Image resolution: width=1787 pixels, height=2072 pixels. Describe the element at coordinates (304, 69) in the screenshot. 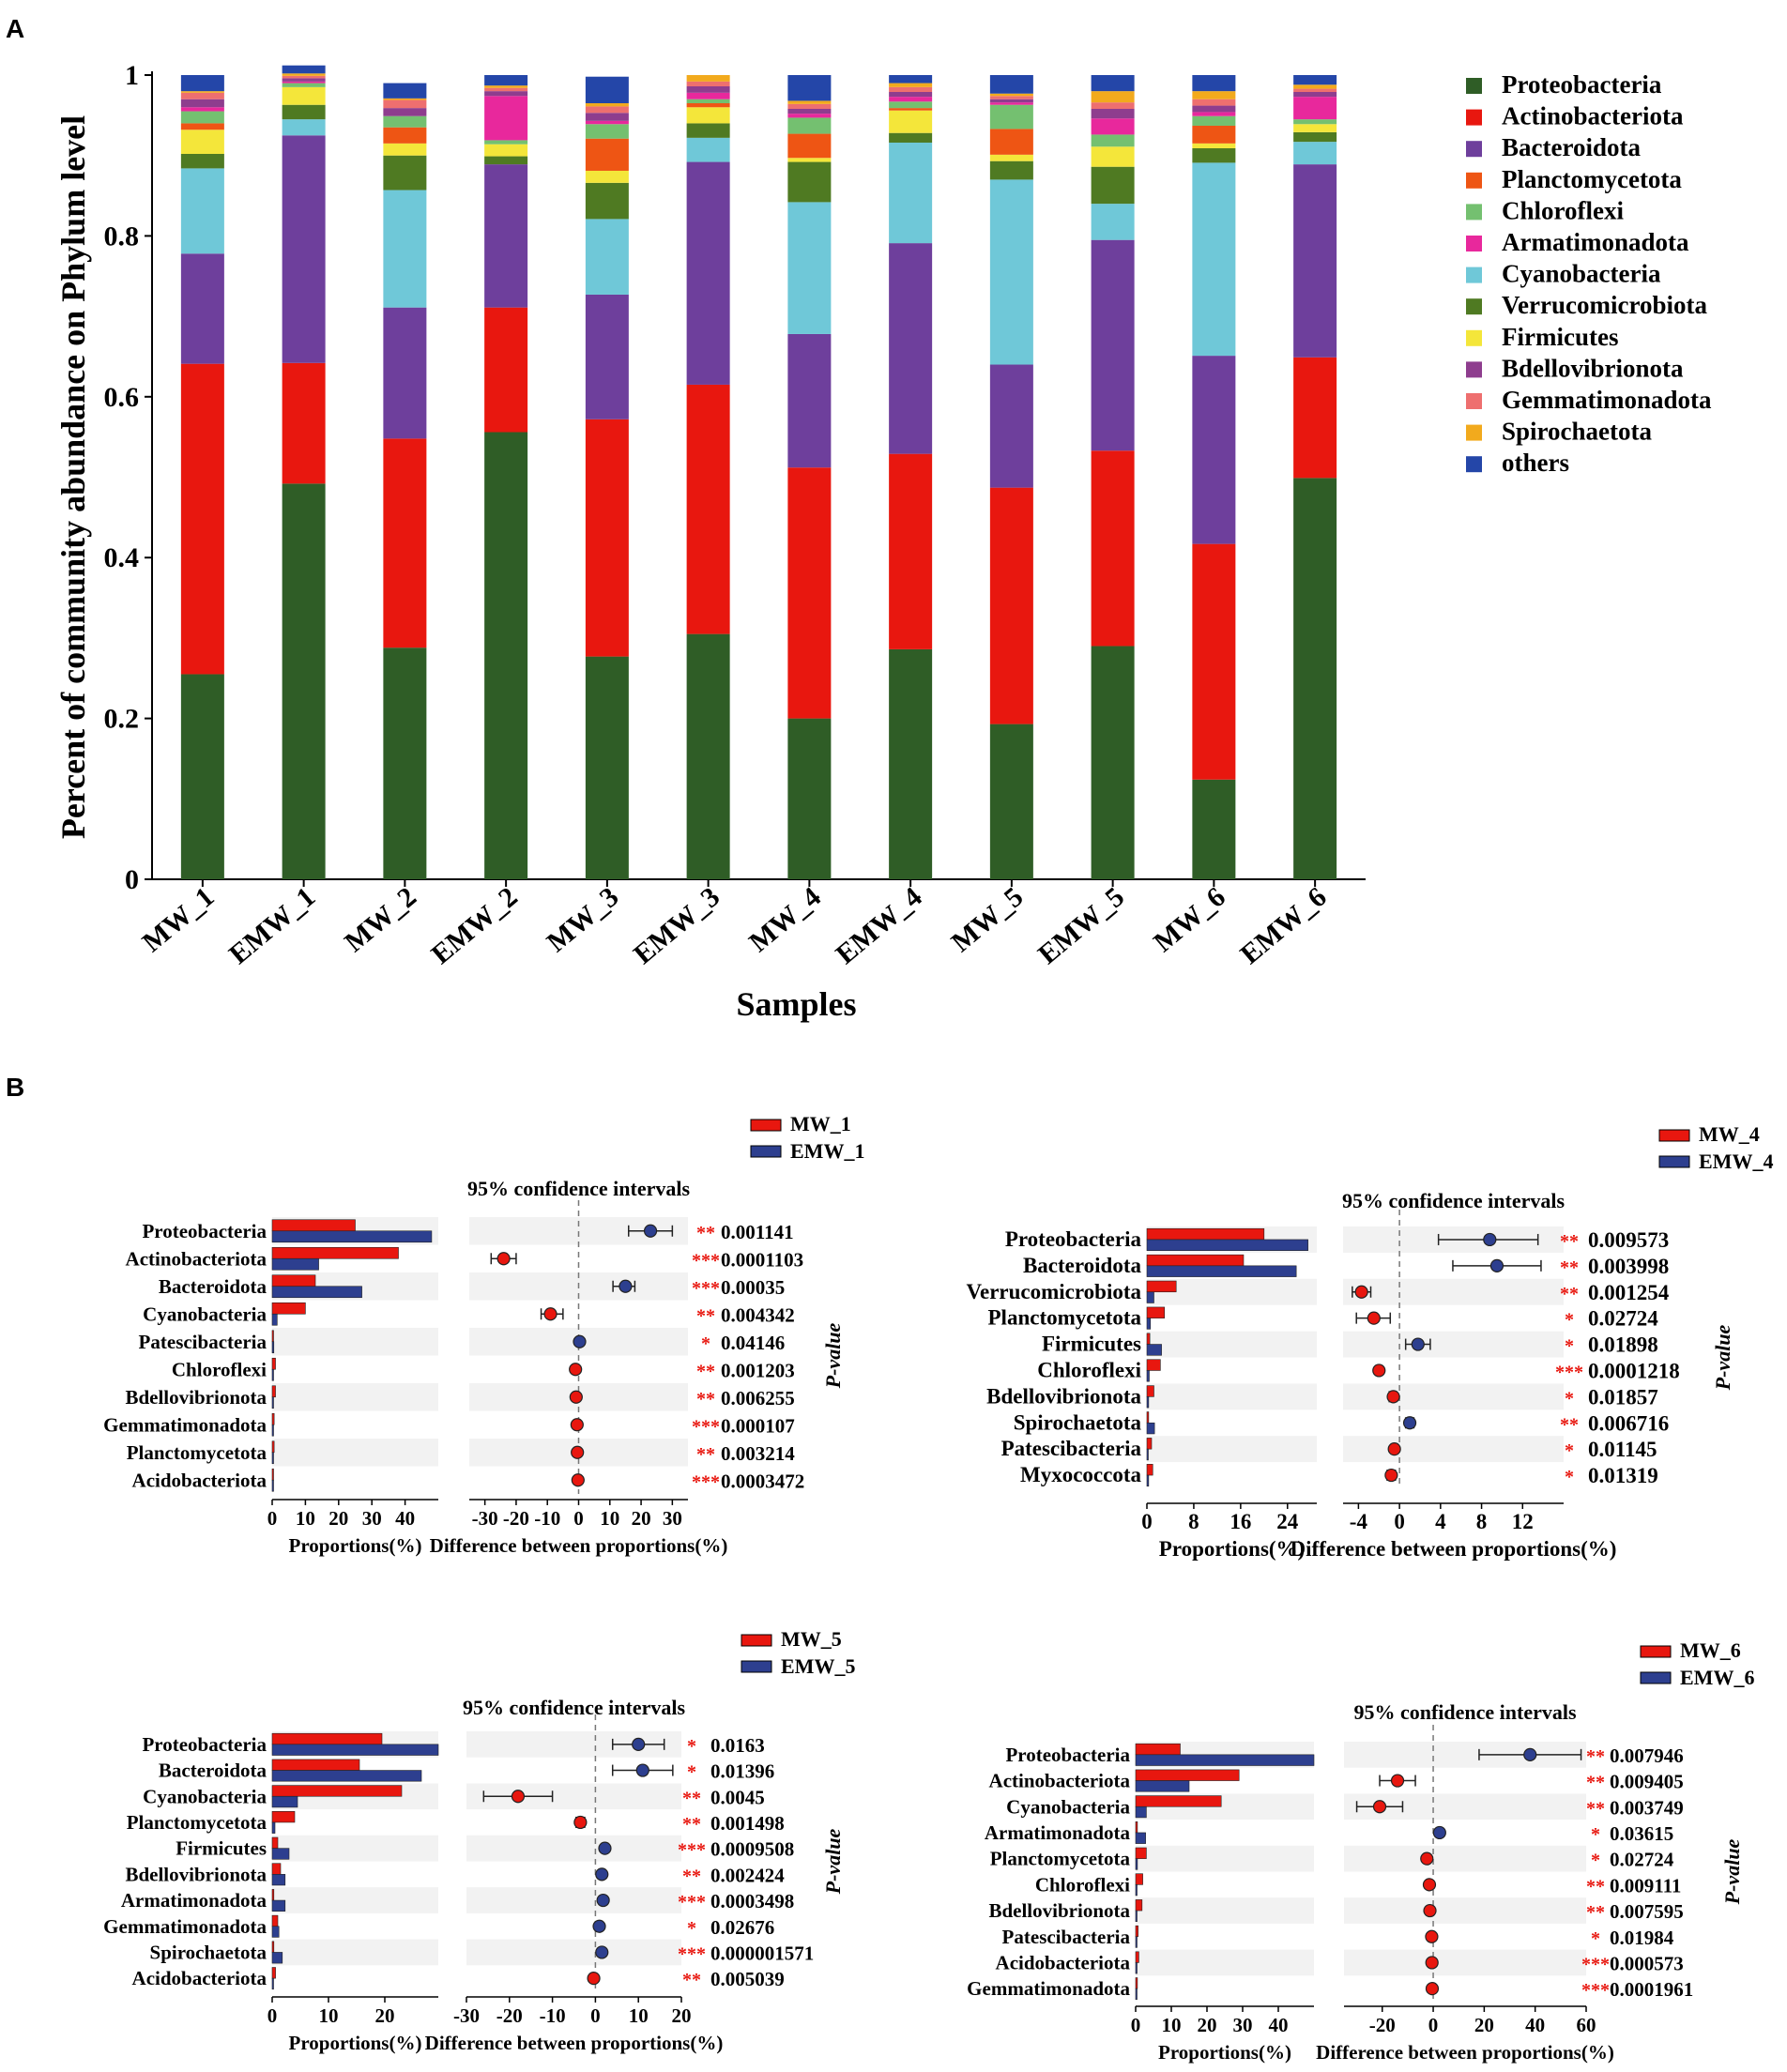

I see `bar-segment-others` at that location.